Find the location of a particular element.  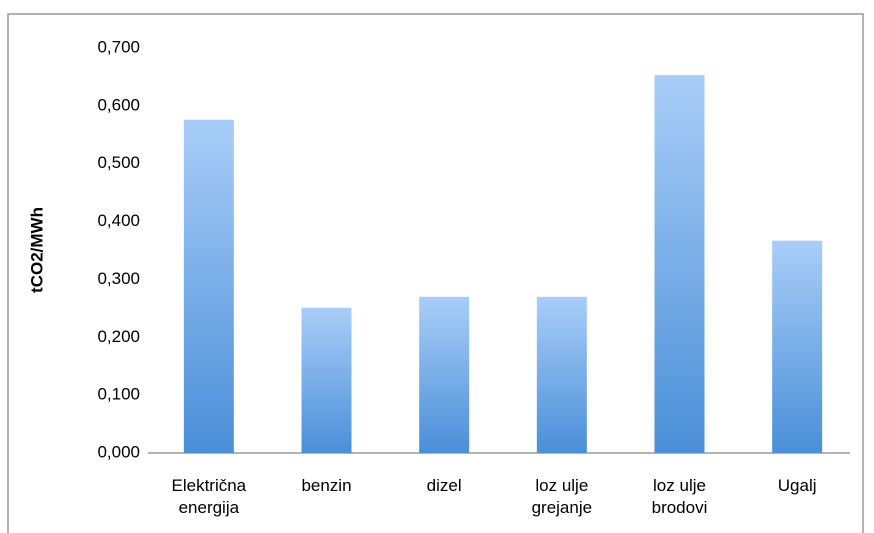

y-tick-label: 0,300 is located at coordinates (118, 278).